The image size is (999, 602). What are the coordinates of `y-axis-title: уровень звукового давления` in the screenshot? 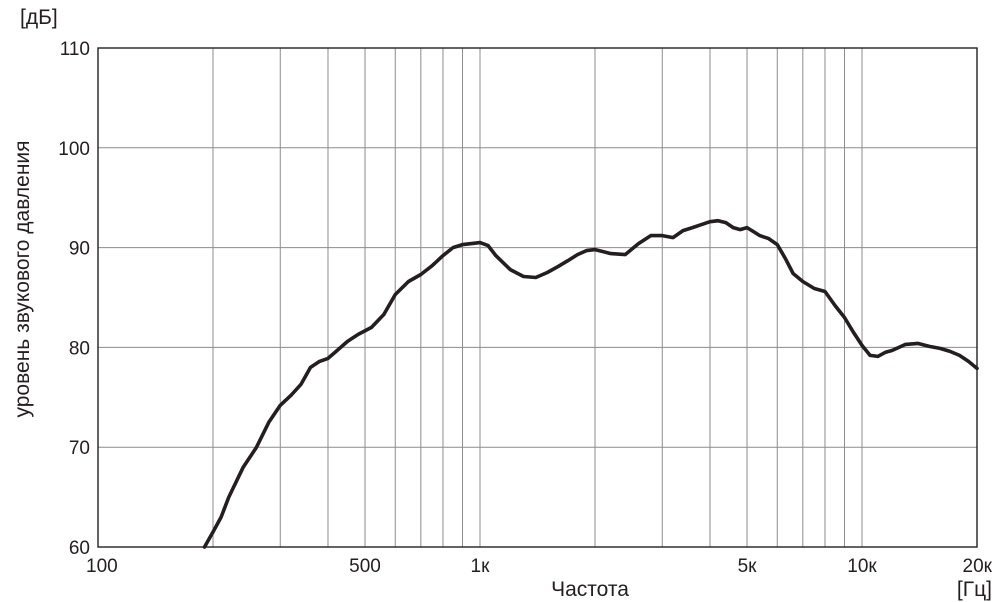 It's located at (22, 278).